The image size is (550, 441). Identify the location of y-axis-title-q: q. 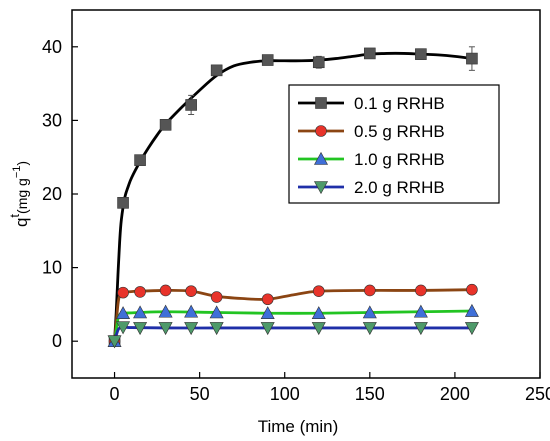
(21, 222).